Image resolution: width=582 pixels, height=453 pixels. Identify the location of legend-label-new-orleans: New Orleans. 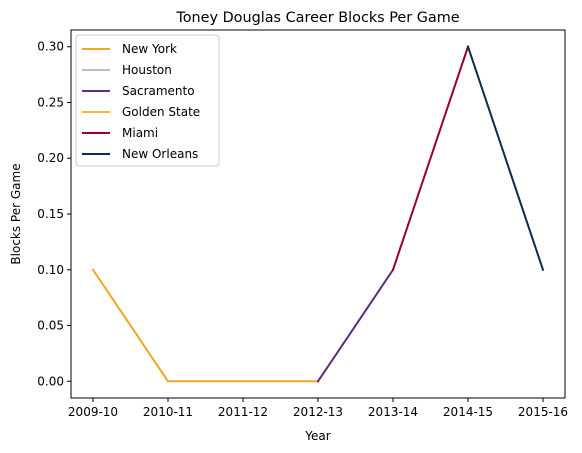
(160, 154).